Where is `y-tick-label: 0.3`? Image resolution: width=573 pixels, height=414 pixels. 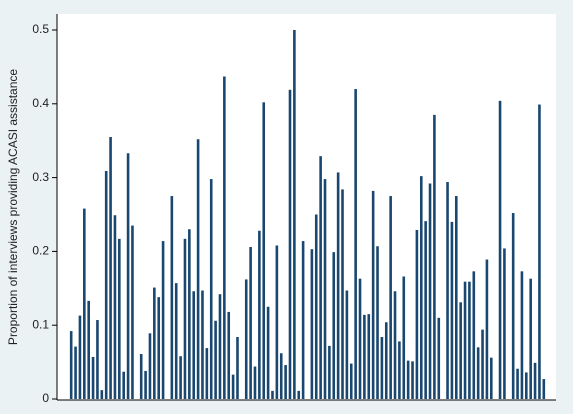
y-tick-label: 0.3 is located at coordinates (40, 177).